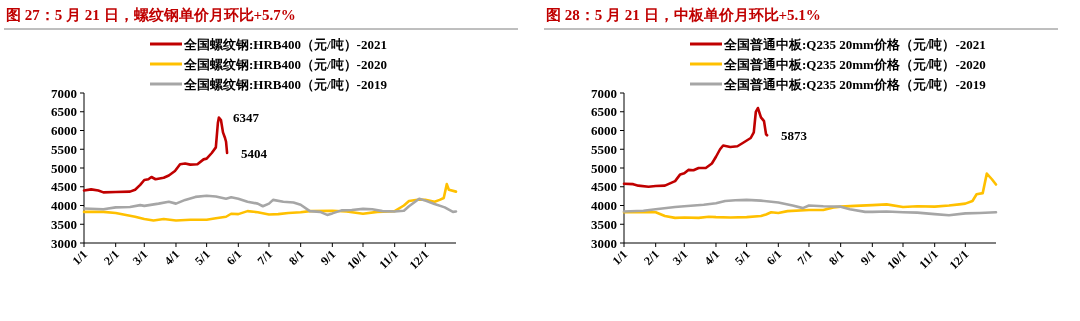 This screenshot has width=1080, height=321. I want to click on legend-label: 全国普通中板:Q235 20mm价格（元/吨）-2021, so click(854, 44).